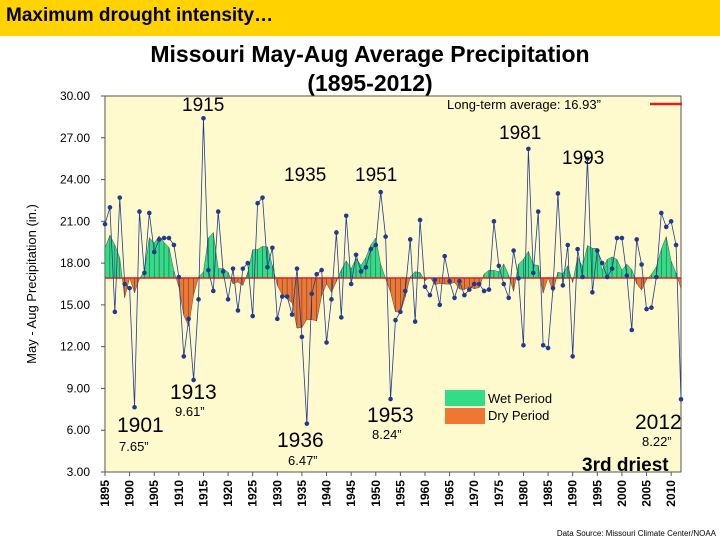  I want to click on annotation-1981: 1981, so click(520, 133).